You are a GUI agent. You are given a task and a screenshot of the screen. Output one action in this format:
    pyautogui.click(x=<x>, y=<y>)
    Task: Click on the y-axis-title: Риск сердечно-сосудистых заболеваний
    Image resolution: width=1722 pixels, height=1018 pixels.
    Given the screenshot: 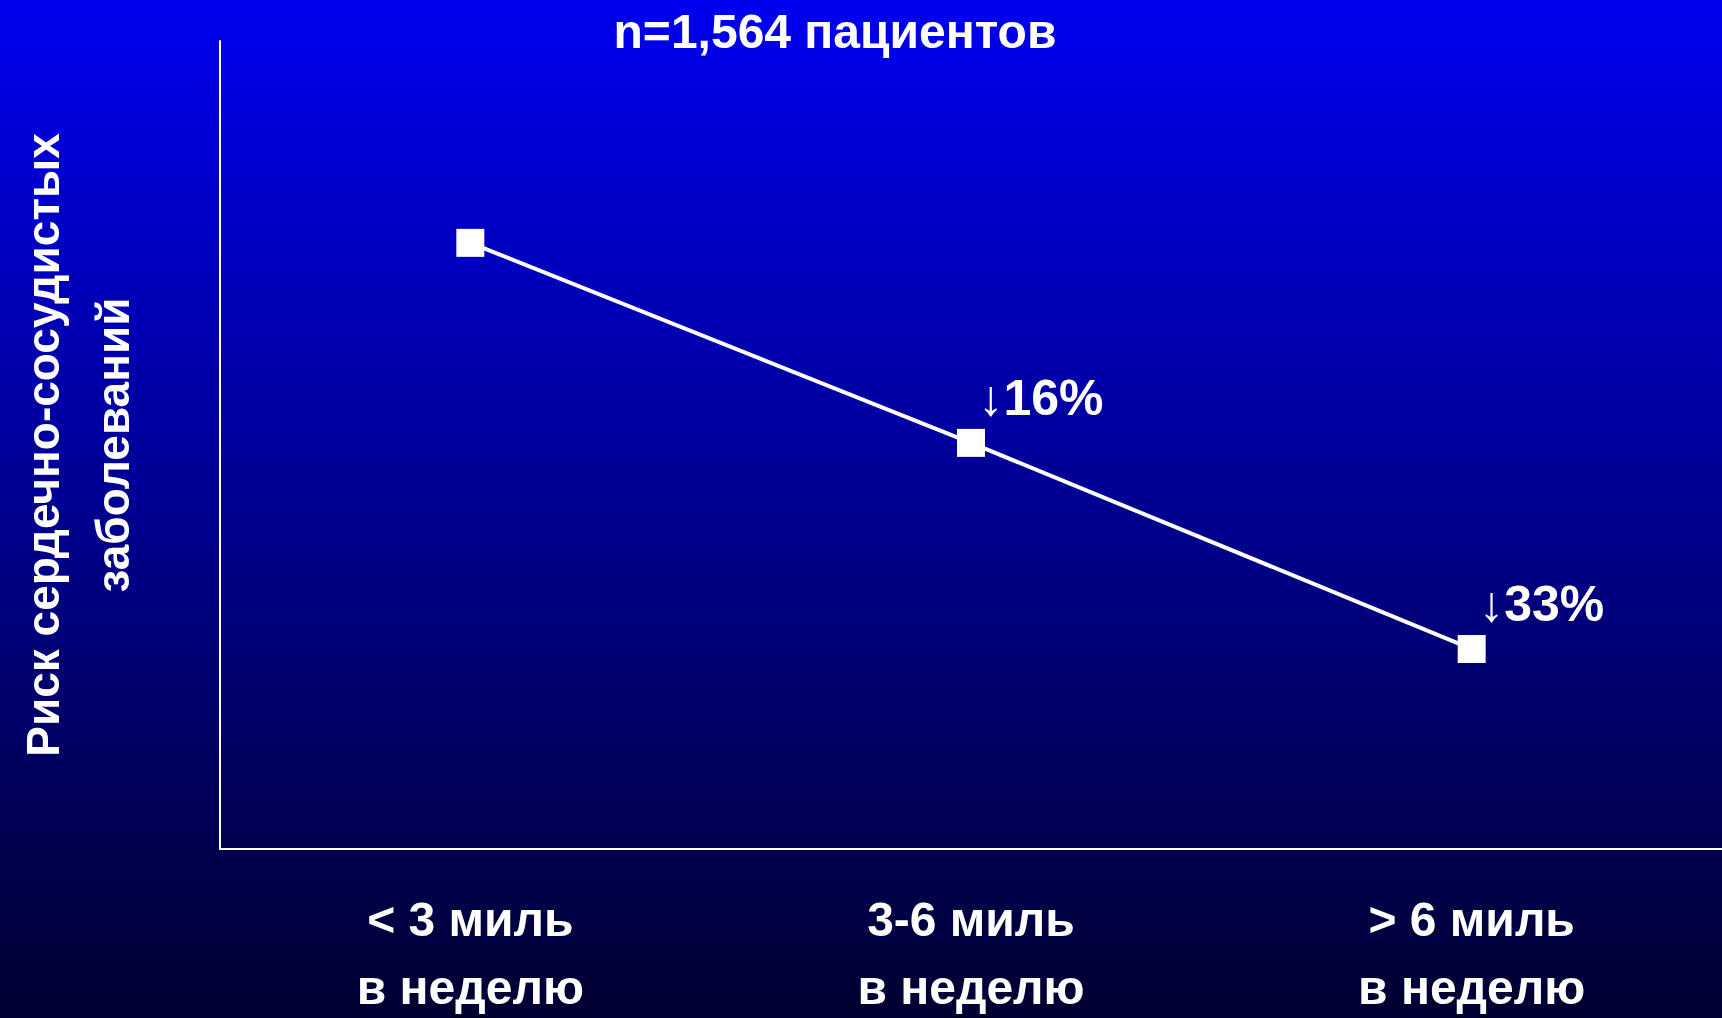 What is the action you would take?
    pyautogui.click(x=78, y=444)
    